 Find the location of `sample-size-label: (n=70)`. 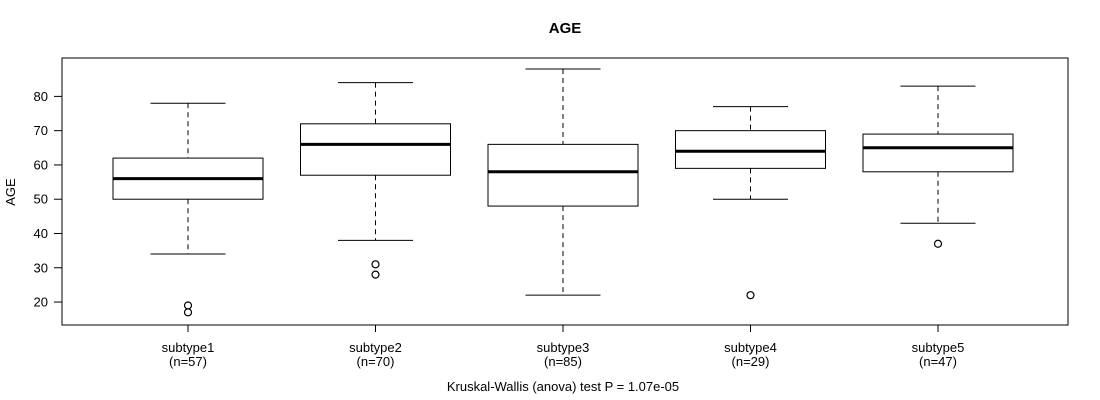

sample-size-label: (n=70) is located at coordinates (376, 361).